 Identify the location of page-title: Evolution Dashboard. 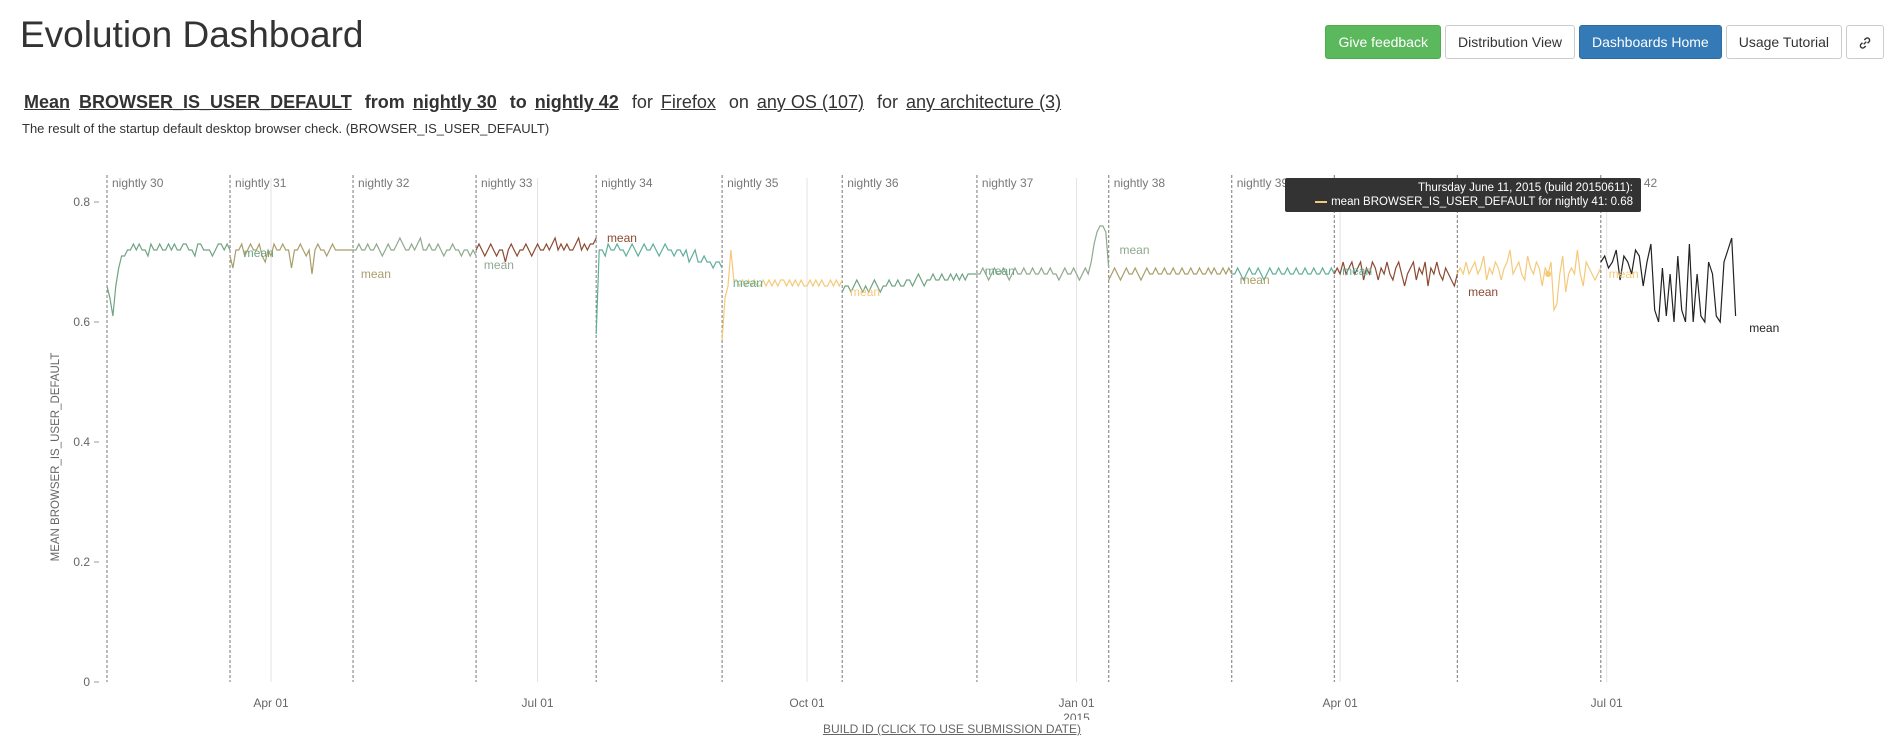
(192, 34).